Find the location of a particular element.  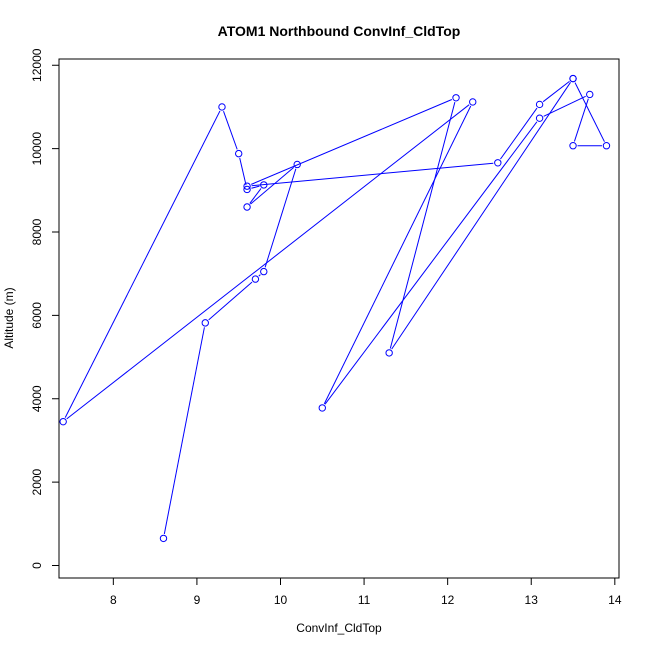

x-tick-label: 13 is located at coordinates (532, 600).